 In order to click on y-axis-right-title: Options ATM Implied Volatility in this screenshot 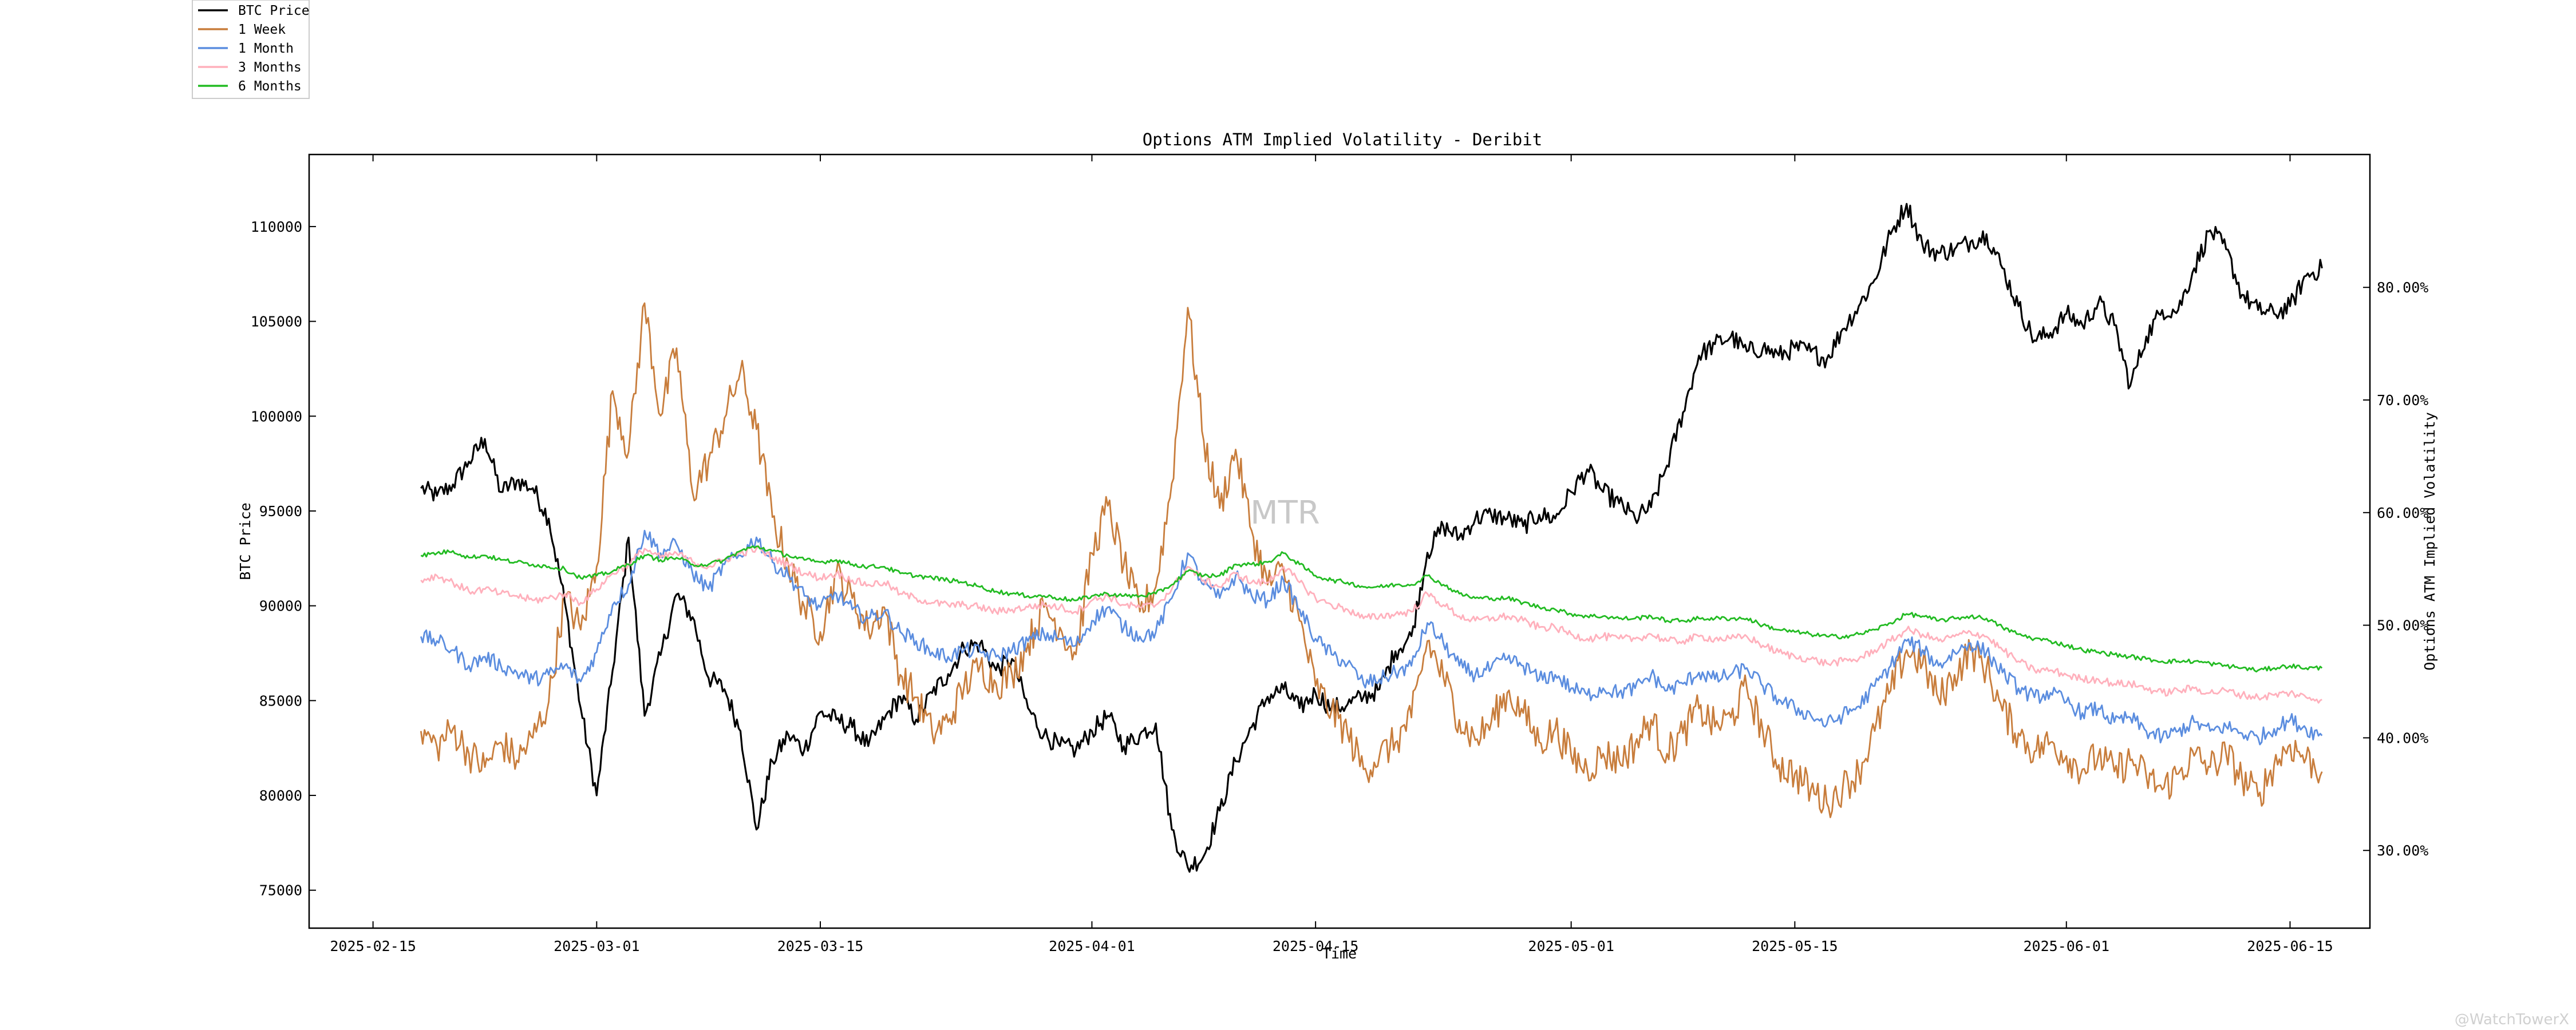, I will do `click(2429, 541)`.